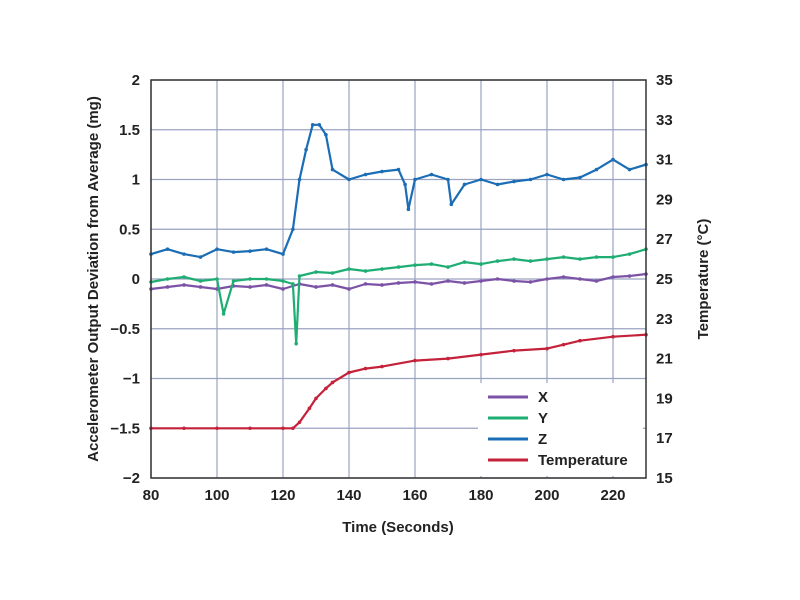 The height and width of the screenshot is (600, 800). Describe the element at coordinates (583, 460) in the screenshot. I see `legend-label: Temperature` at that location.